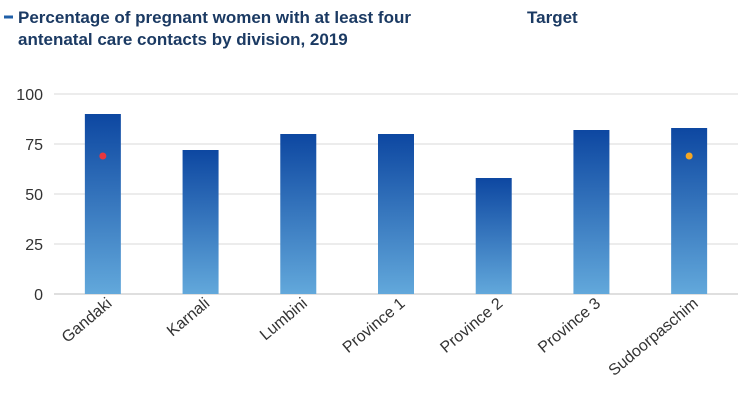  Describe the element at coordinates (188, 317) in the screenshot. I see `x-tick-label: Karnali` at that location.